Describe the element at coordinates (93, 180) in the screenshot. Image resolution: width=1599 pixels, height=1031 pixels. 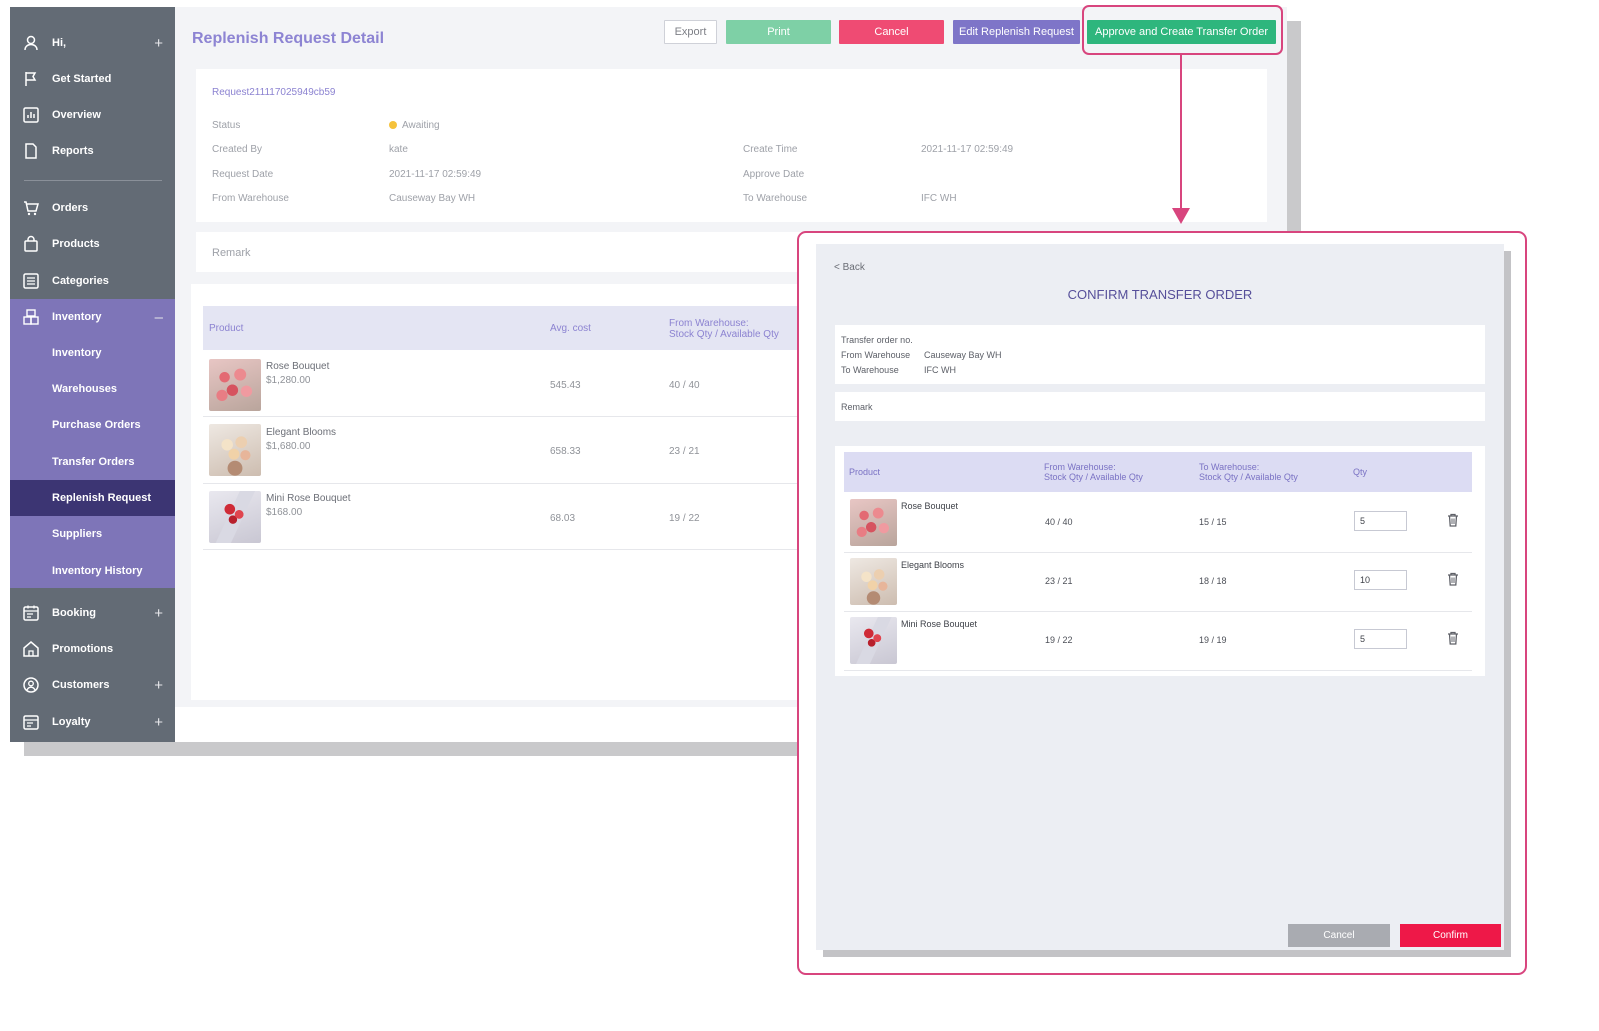
I see `sidebar-divider` at that location.